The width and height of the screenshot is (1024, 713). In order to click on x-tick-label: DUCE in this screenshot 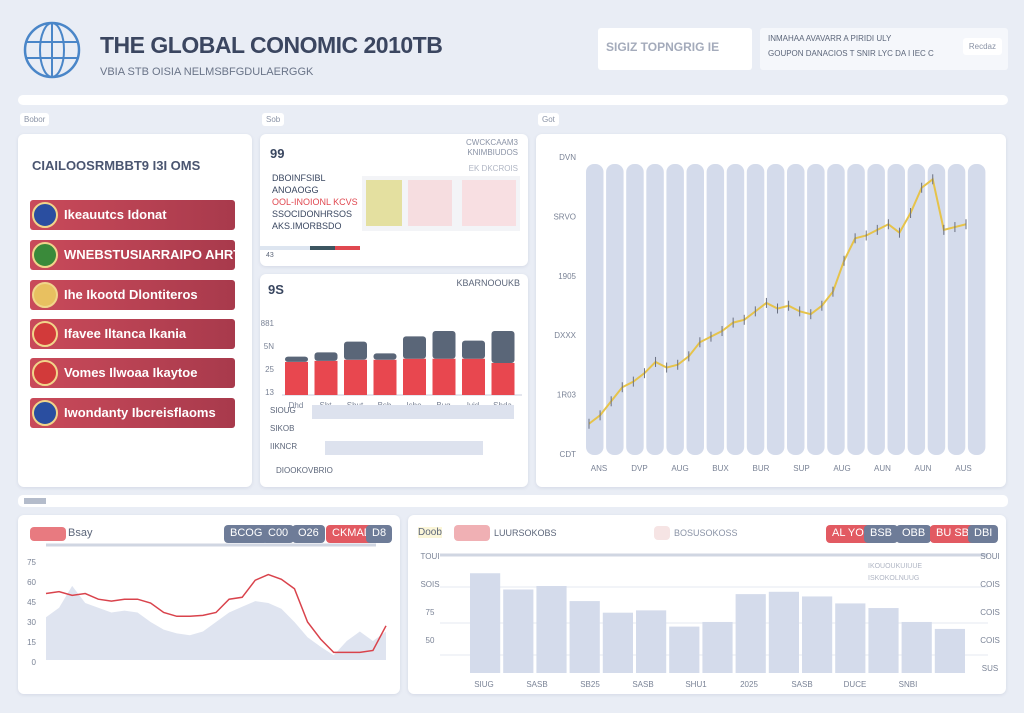, I will do `click(855, 684)`.